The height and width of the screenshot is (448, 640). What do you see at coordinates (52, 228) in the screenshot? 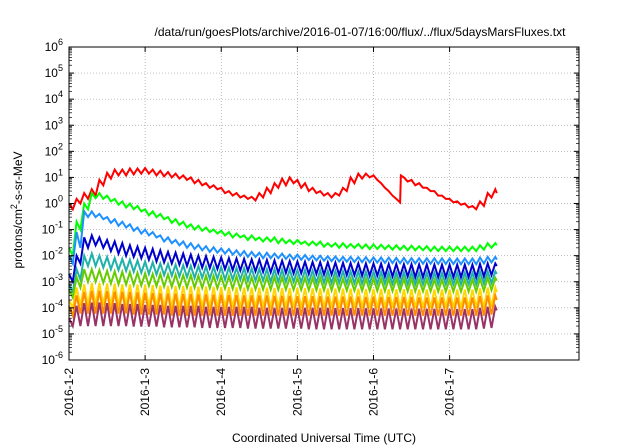
I see `y-tick-label: 10⁻¹` at bounding box center [52, 228].